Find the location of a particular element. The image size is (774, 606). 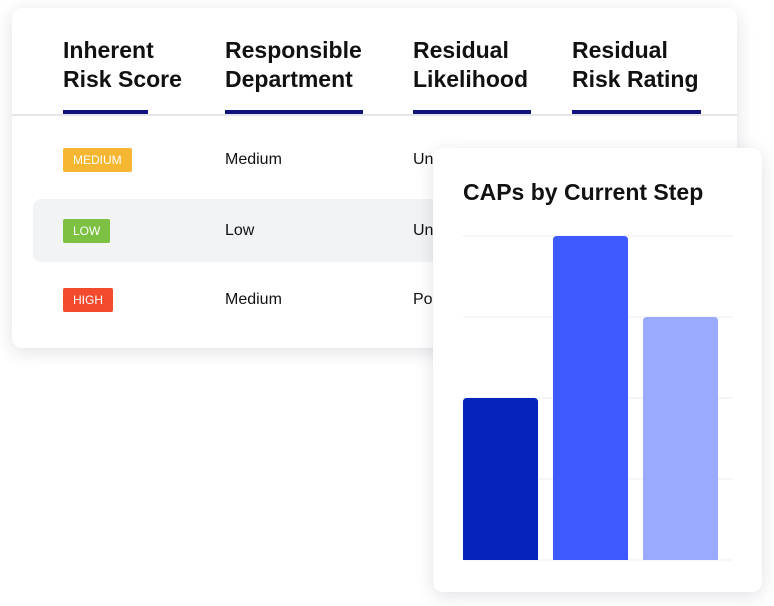

risk-badge: LOW is located at coordinates (87, 231).